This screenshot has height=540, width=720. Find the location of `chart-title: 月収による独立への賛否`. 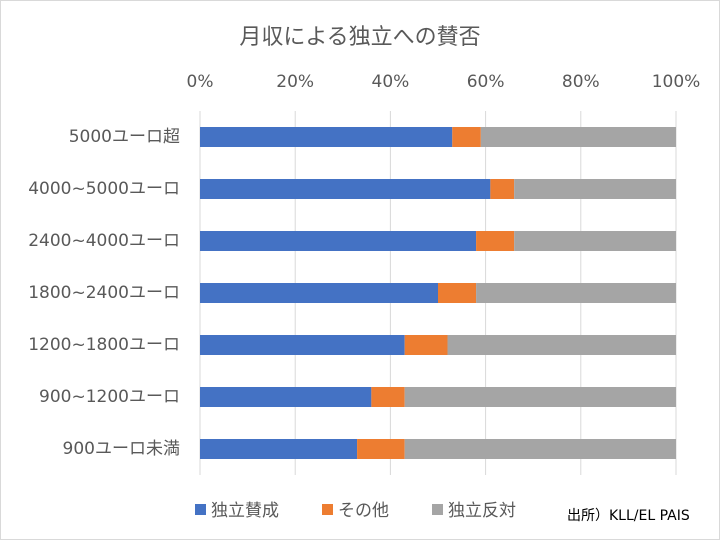

chart-title: 月収による独立への賛否 is located at coordinates (359, 37).